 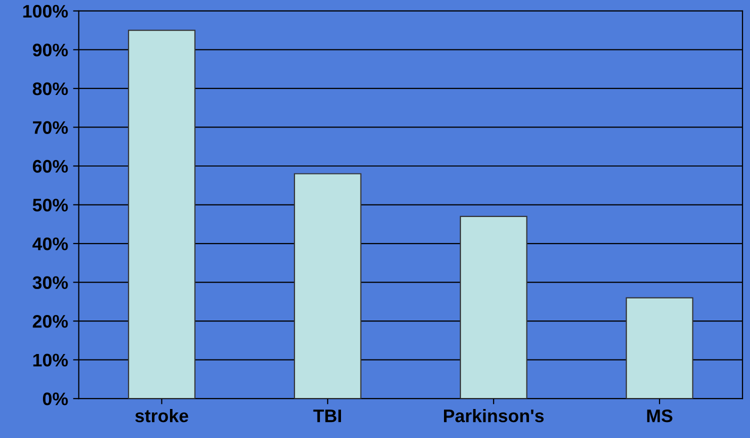 I want to click on y-tick-label: 70%, so click(x=50, y=127).